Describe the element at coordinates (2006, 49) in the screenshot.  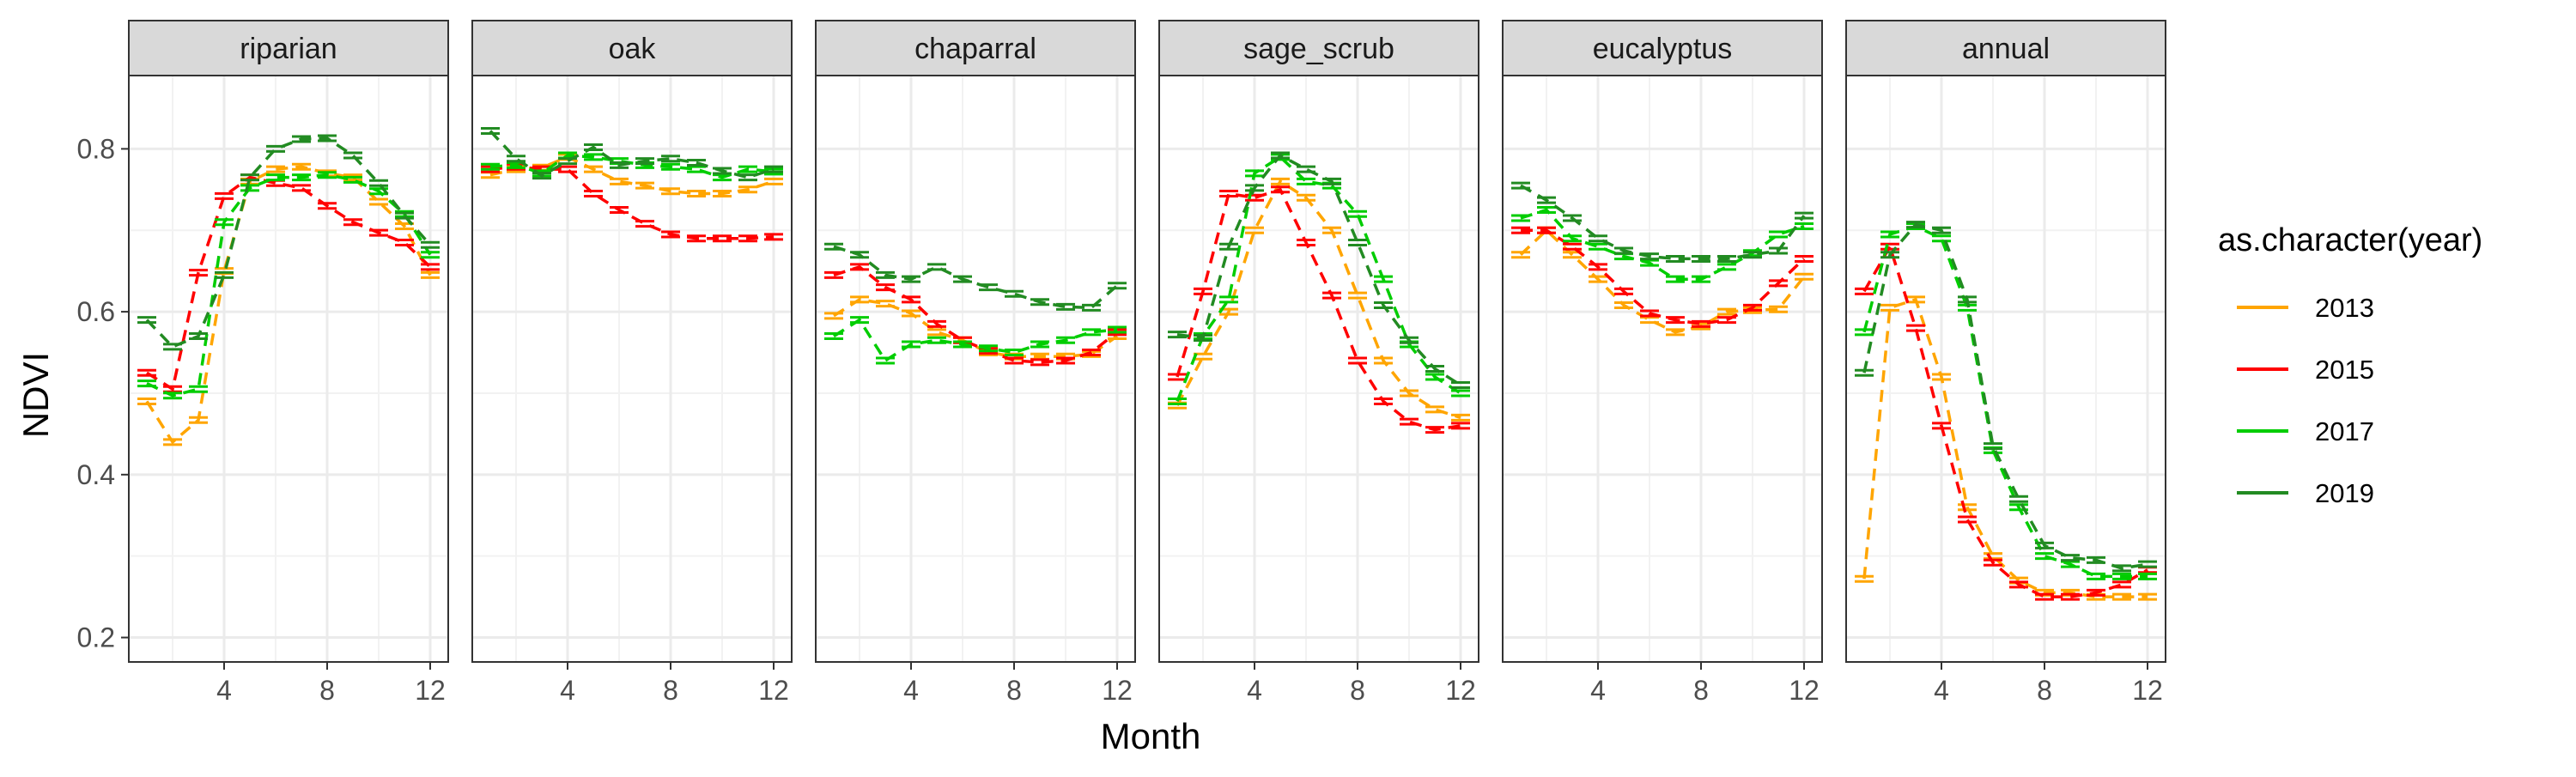
I see `panel-strip-label: annual` at that location.